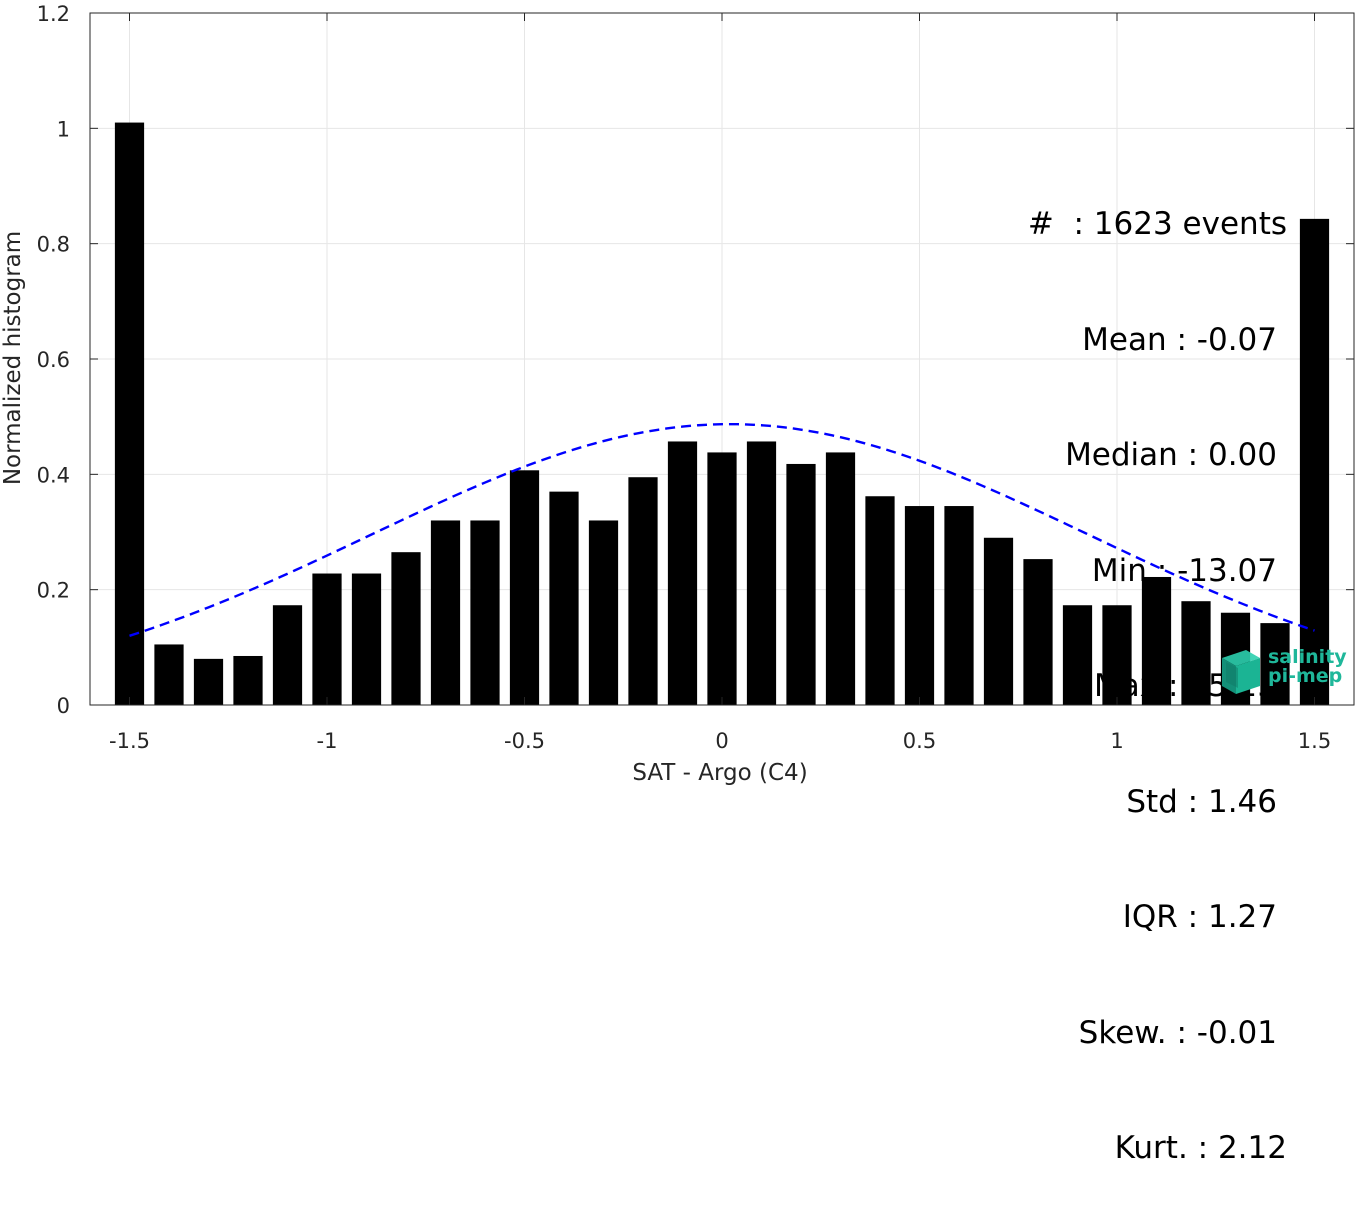 The width and height of the screenshot is (1367, 1206). I want to click on stat-mean: Mean : -0.07, so click(1179, 339).